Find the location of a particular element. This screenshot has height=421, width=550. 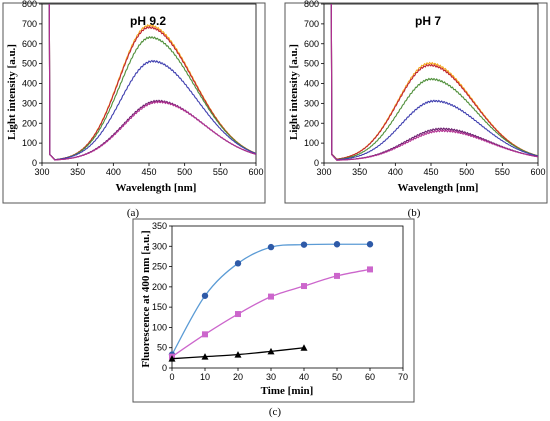

panel-b-xtick-label: 450 is located at coordinates (430, 172).